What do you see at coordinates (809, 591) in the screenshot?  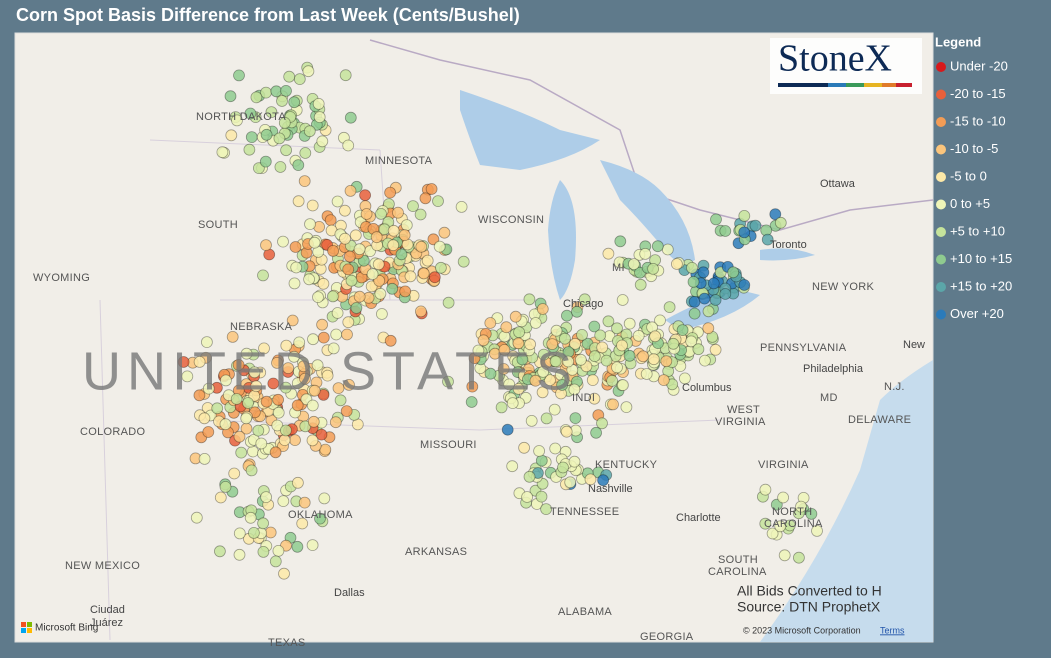 I see `note: All Bids Converted to H` at bounding box center [809, 591].